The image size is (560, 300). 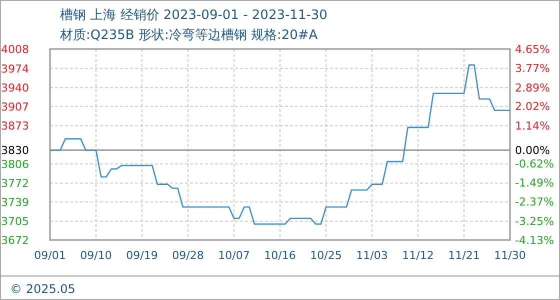 I want to click on y2-tick-label: 2.89%, so click(x=532, y=87).